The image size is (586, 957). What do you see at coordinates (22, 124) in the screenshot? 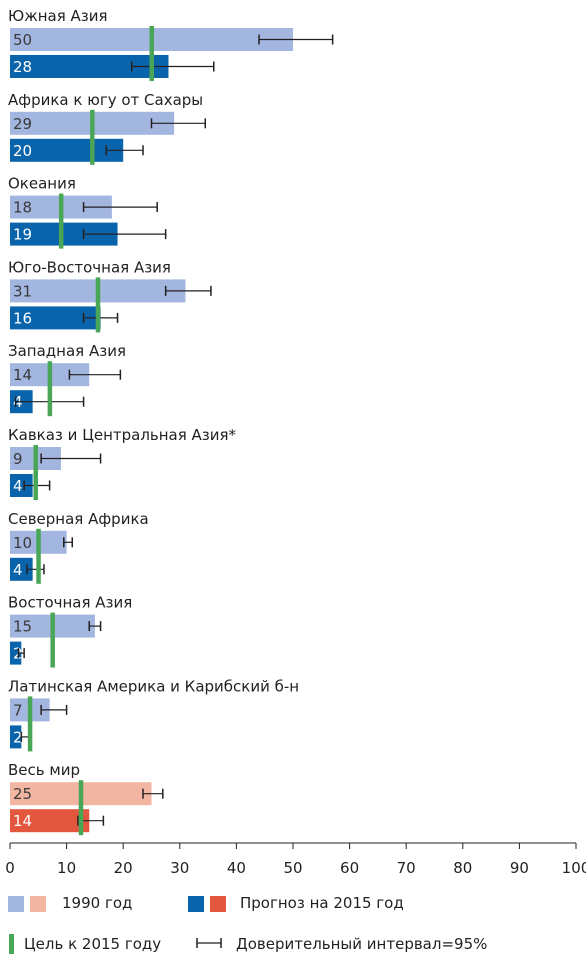
I see `bar-value-label: 29` at bounding box center [22, 124].